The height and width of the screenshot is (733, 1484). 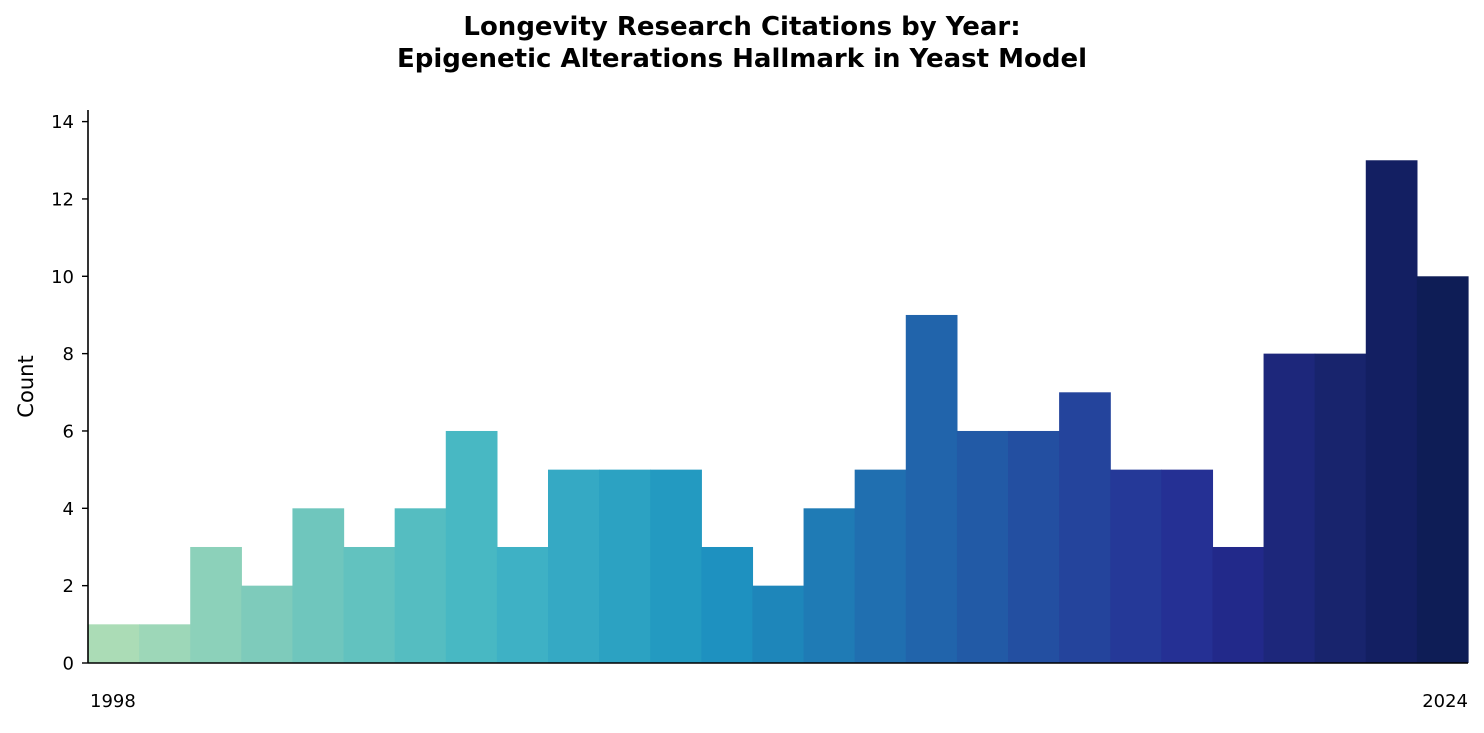 I want to click on bar-1999, so click(x=165, y=643).